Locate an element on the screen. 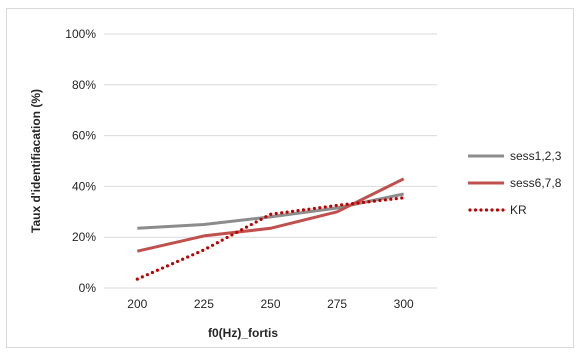 This screenshot has width=582, height=356. legend-label: sess1,2,3 is located at coordinates (536, 156).